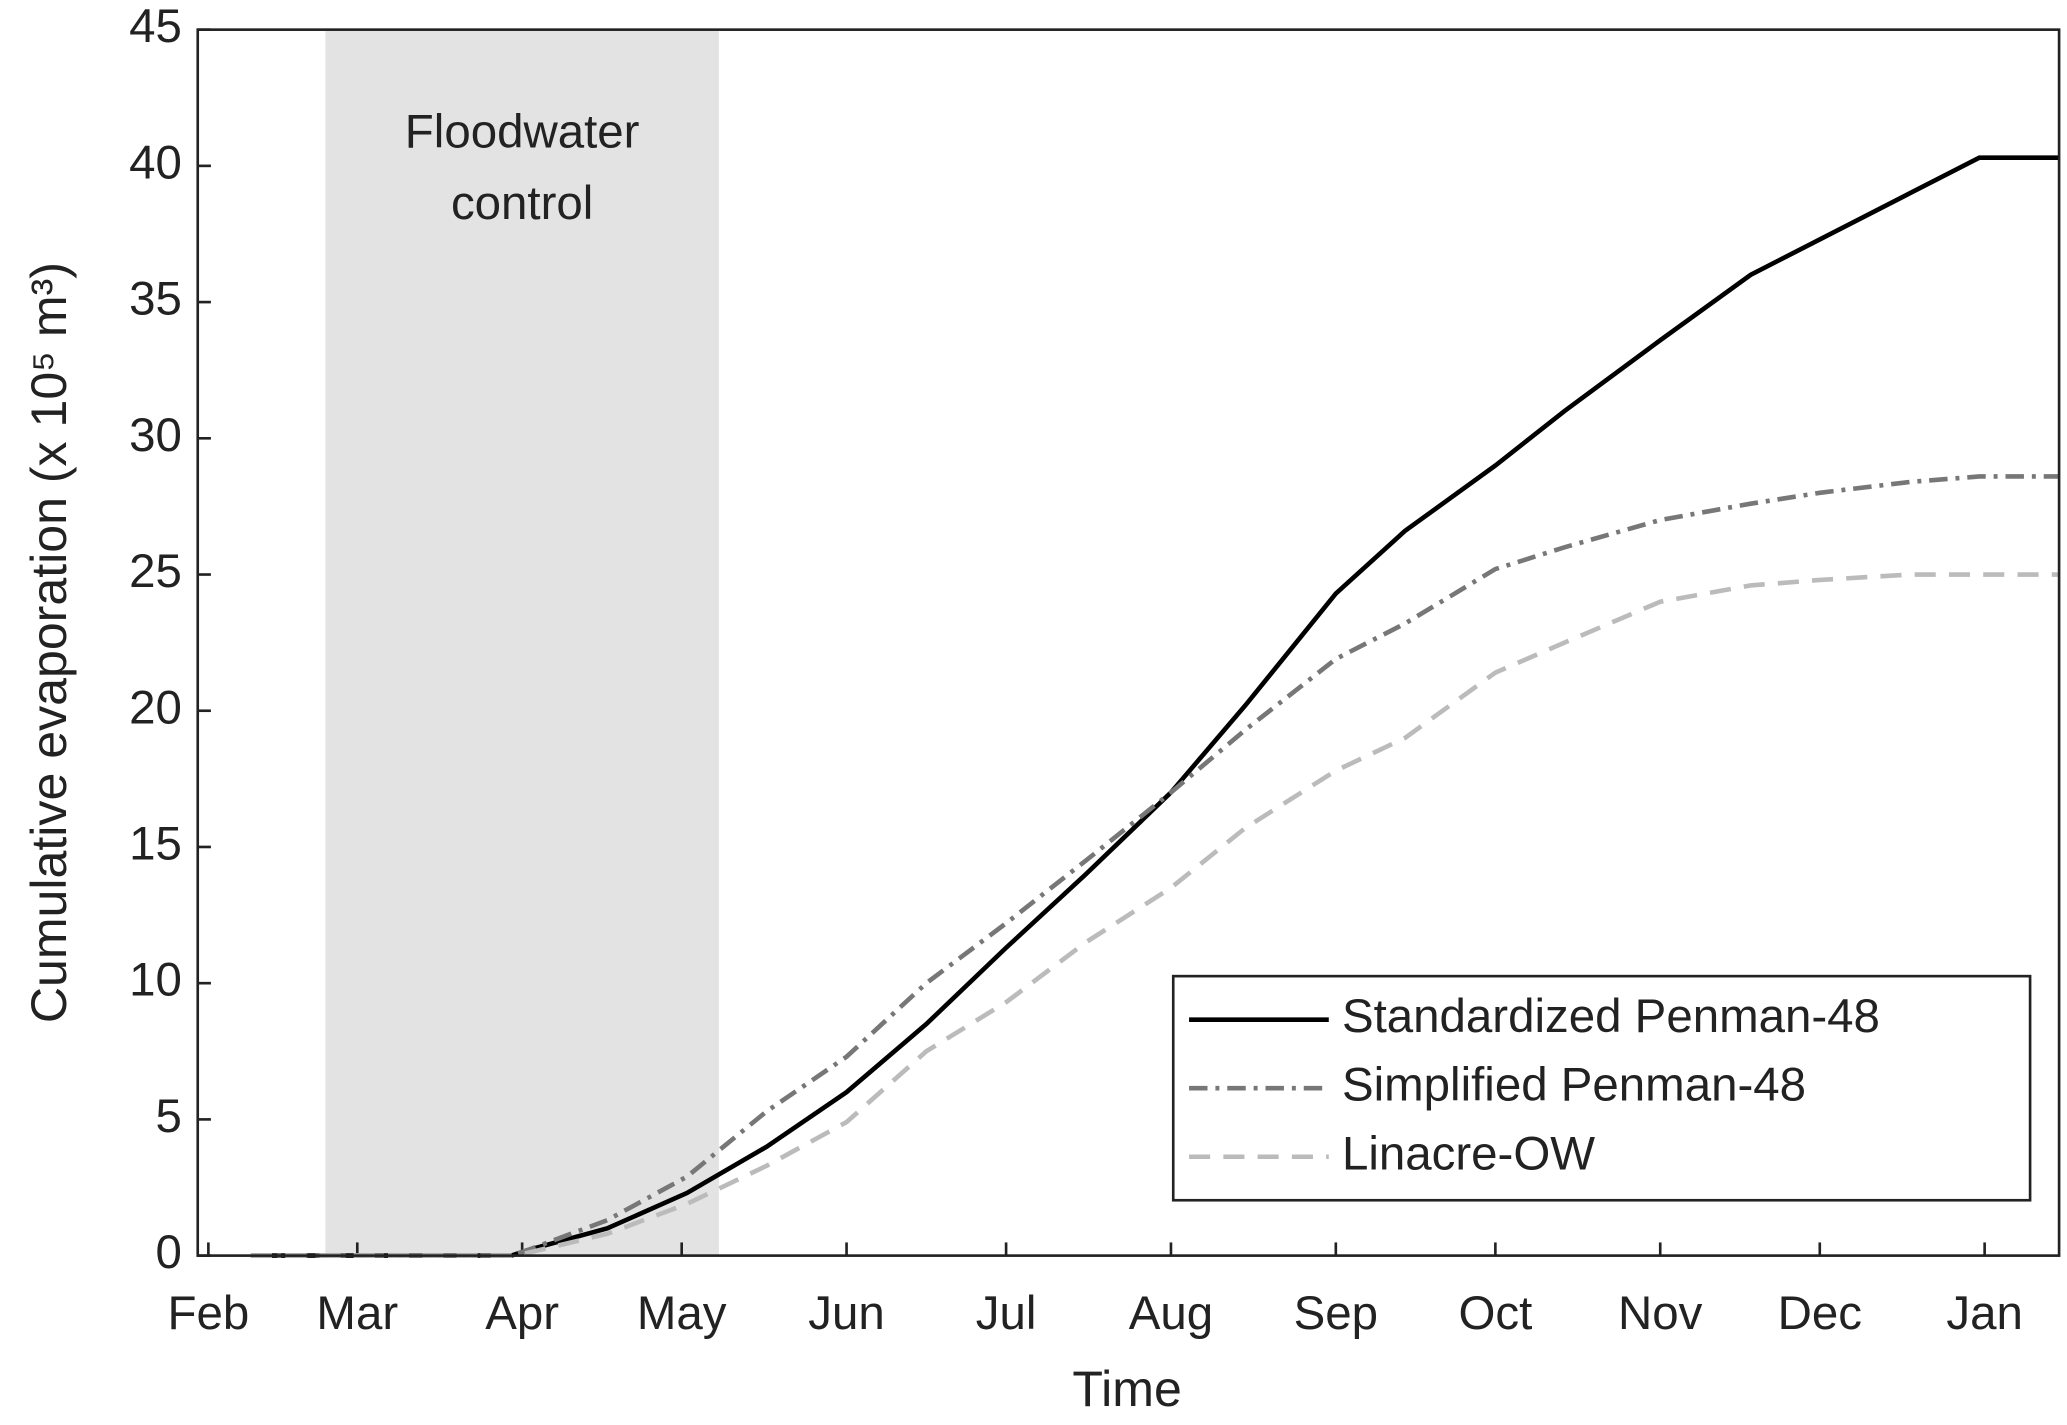 The height and width of the screenshot is (1425, 2067). I want to click on x-tick-label: Jul, so click(1006, 1313).